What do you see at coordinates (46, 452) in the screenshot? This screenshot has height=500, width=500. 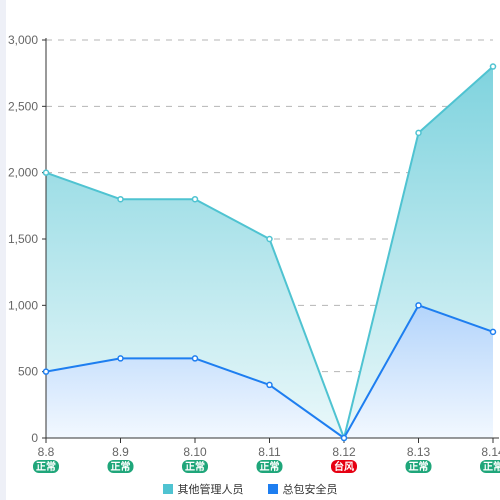 I see `x-tick-label-0: 8.8` at bounding box center [46, 452].